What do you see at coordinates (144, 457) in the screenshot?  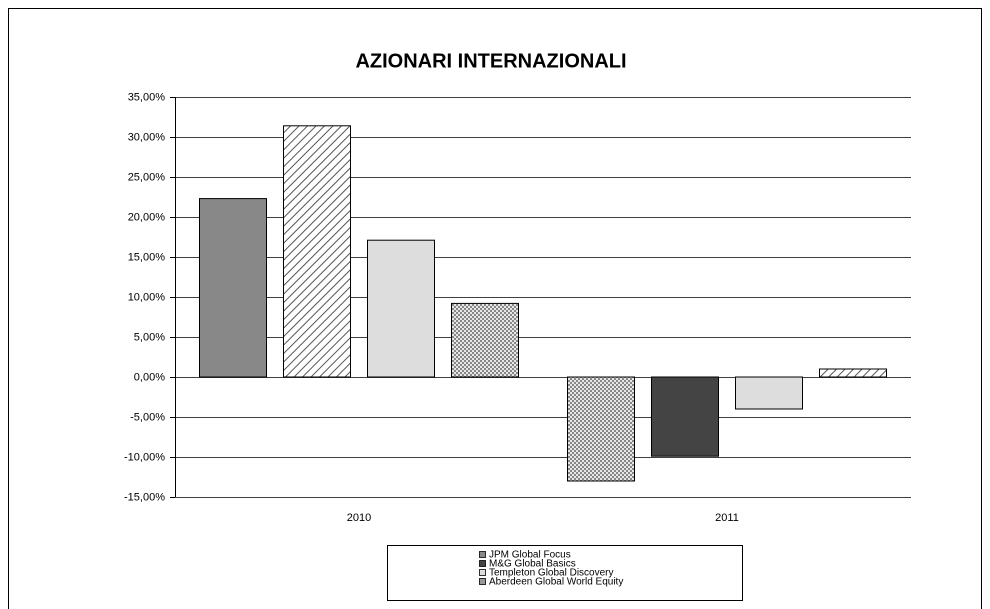 I see `y-tick-label: -10,00%` at bounding box center [144, 457].